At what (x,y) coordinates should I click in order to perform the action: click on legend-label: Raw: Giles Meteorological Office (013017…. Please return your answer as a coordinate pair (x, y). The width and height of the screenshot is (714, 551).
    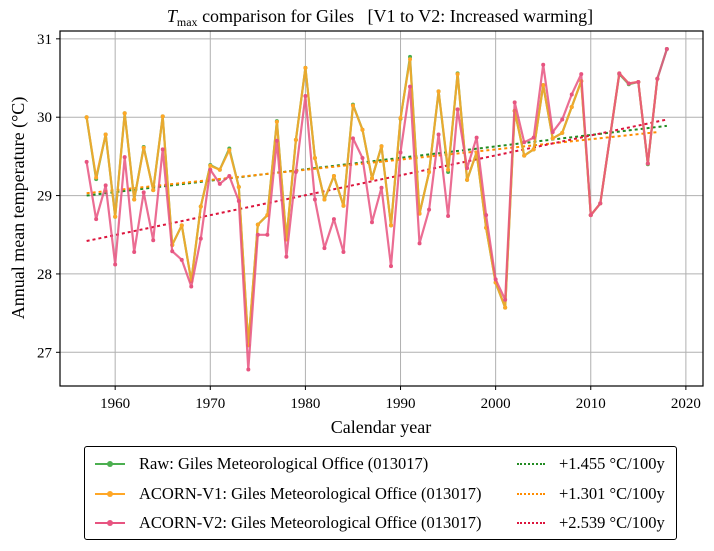
    Looking at the image, I should click on (284, 463).